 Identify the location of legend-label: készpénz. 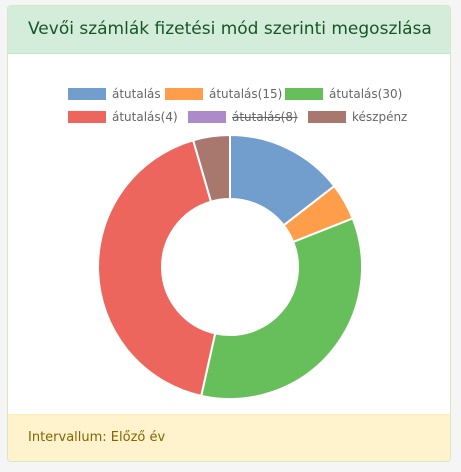
(380, 117).